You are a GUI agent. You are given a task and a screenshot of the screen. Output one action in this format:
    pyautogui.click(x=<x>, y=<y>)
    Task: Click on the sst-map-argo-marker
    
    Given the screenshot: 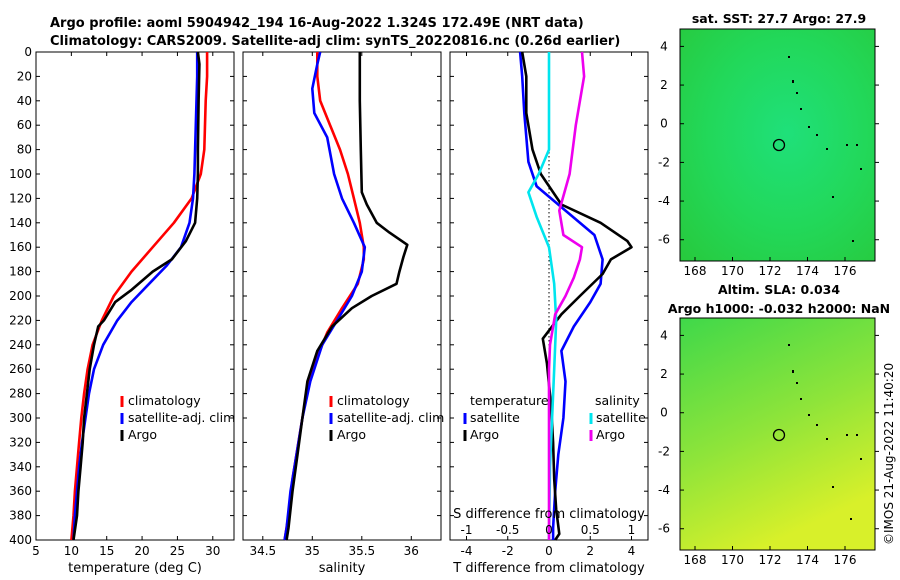 What is the action you would take?
    pyautogui.click(x=779, y=145)
    